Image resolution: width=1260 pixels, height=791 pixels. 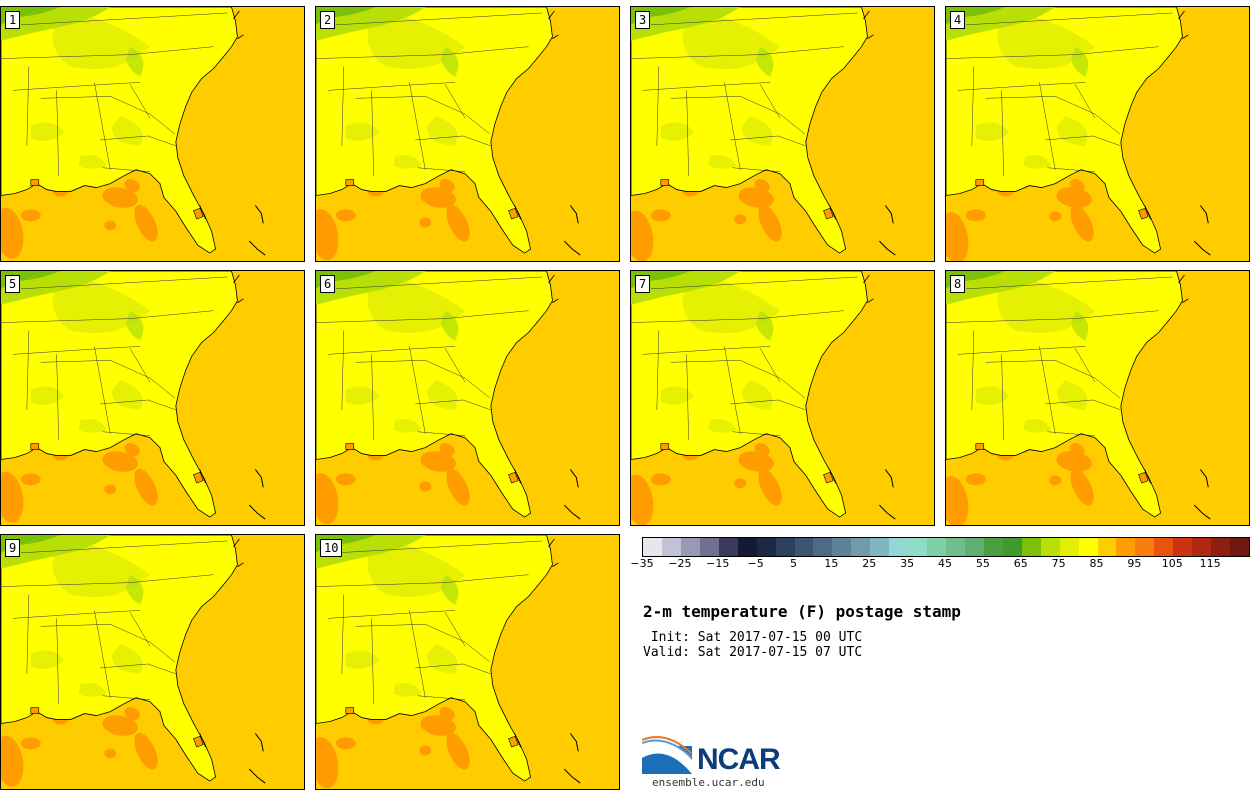 I want to click on ensemble-member-label: 7, so click(x=643, y=284).